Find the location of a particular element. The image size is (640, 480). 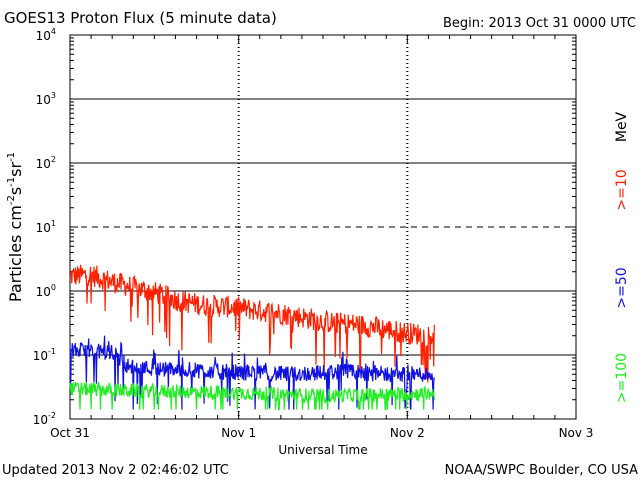

y-tick-label: 10¹ is located at coordinates (46, 227).